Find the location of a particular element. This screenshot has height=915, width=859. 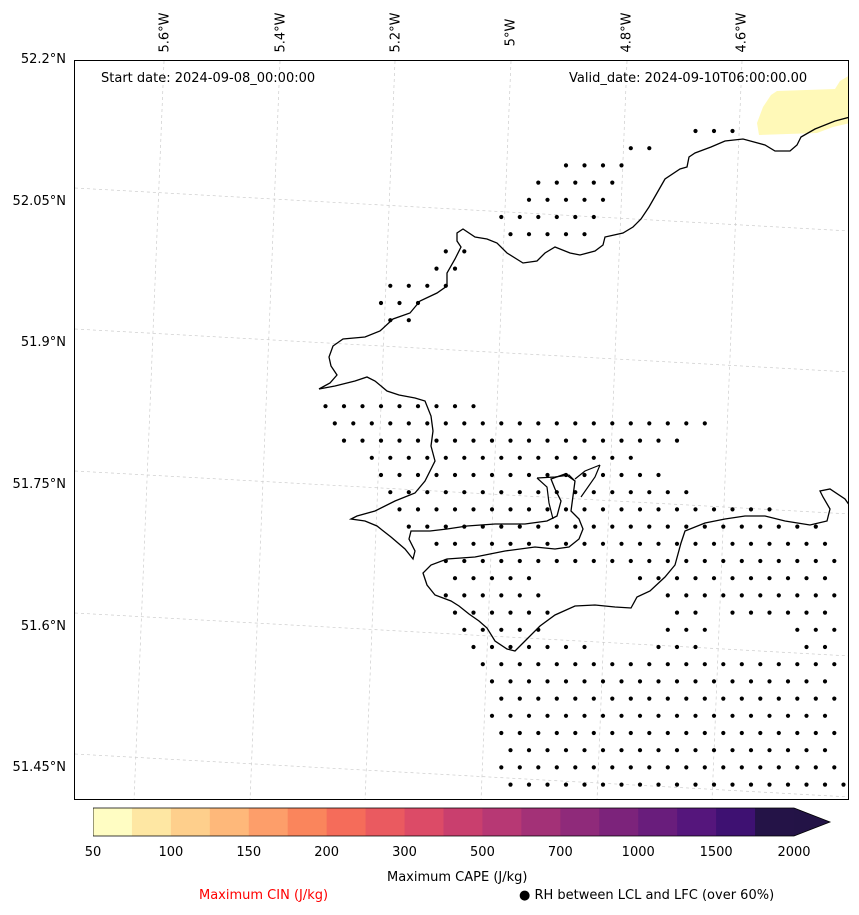

longitude-label: 5°W is located at coordinates (511, 32).